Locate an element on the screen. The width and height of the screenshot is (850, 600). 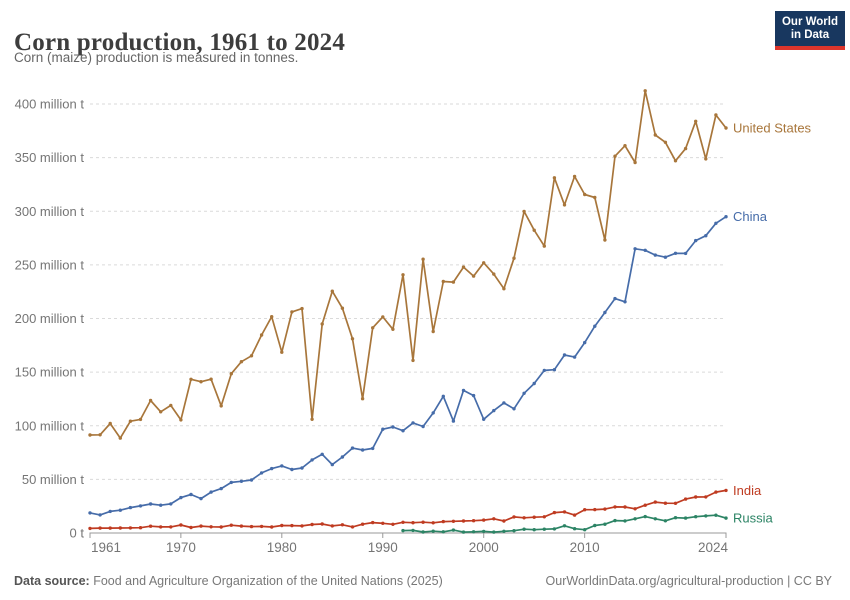
x-tick-label: 1961 is located at coordinates (106, 547).